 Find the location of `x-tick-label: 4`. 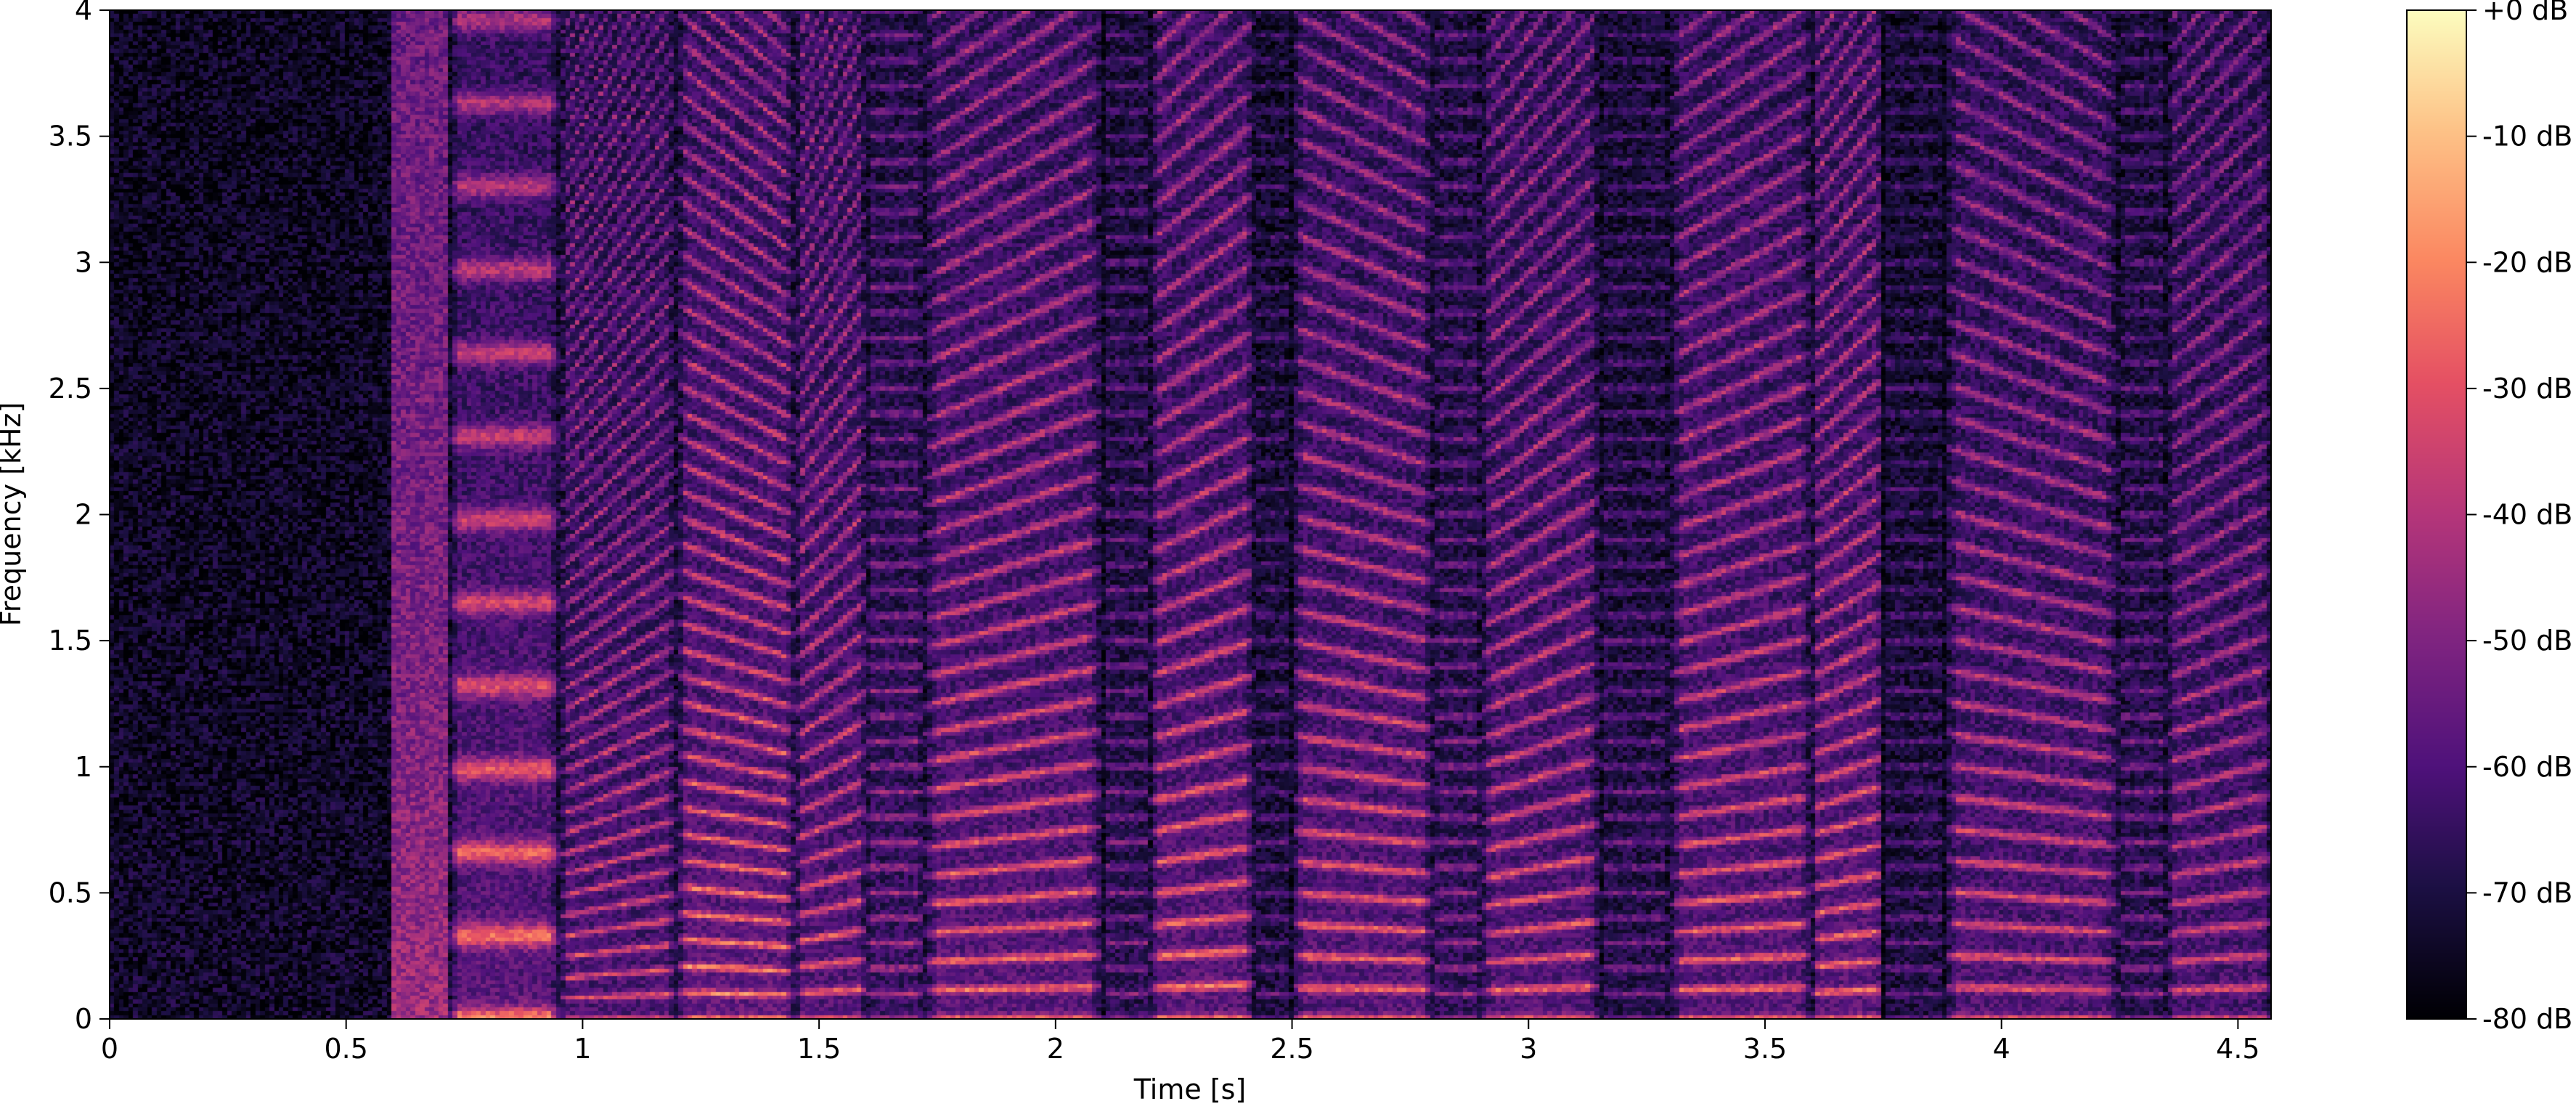

x-tick-label: 4 is located at coordinates (2001, 1049).